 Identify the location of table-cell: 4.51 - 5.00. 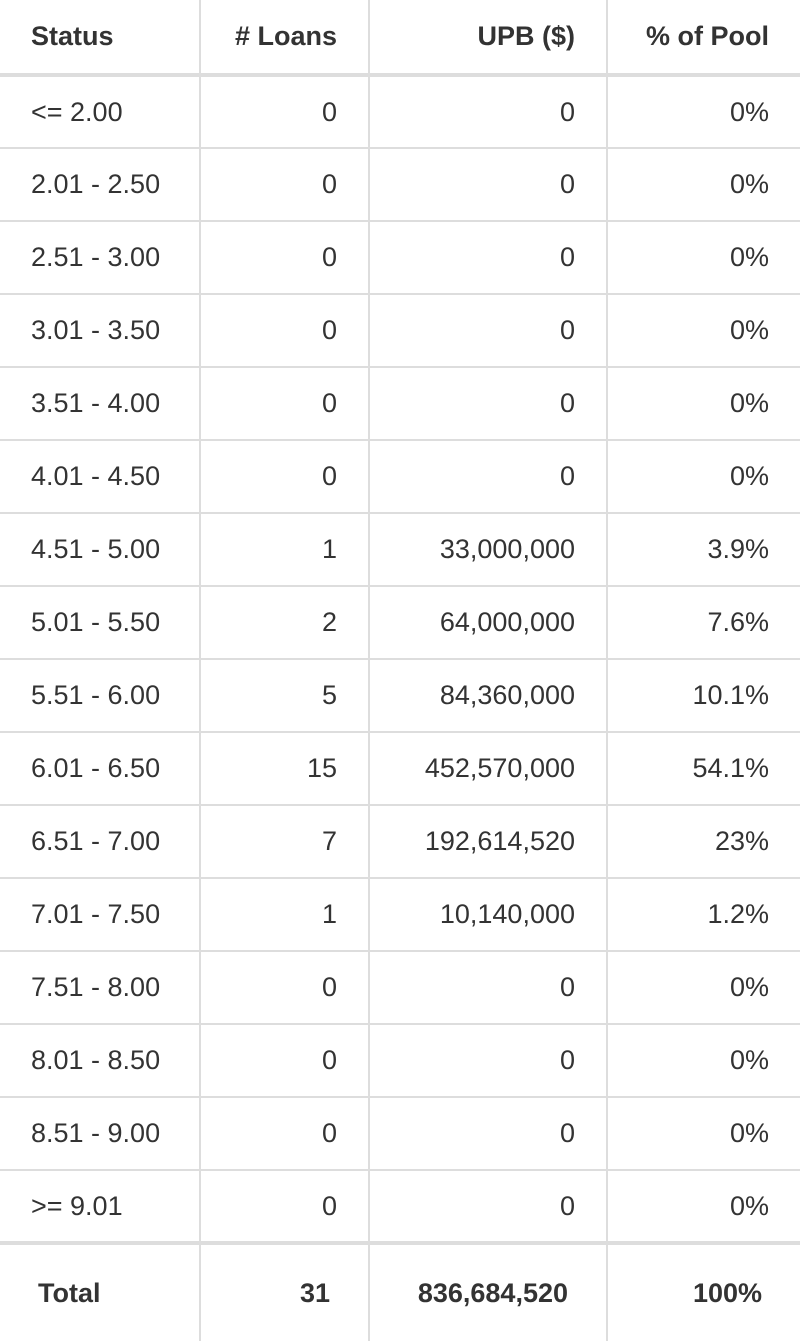
(100, 549).